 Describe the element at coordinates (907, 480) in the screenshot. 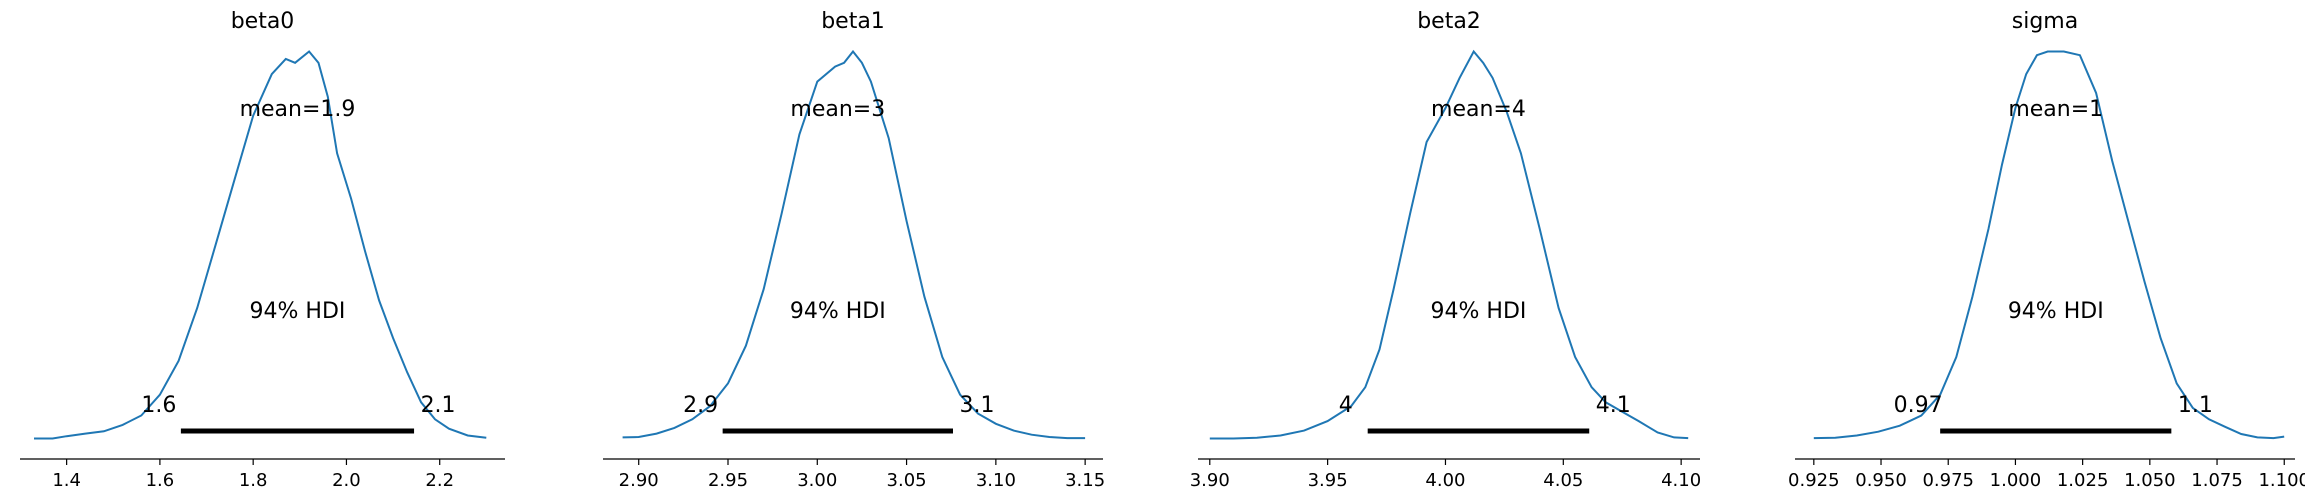

I see `x-tick-label: 3.05` at that location.